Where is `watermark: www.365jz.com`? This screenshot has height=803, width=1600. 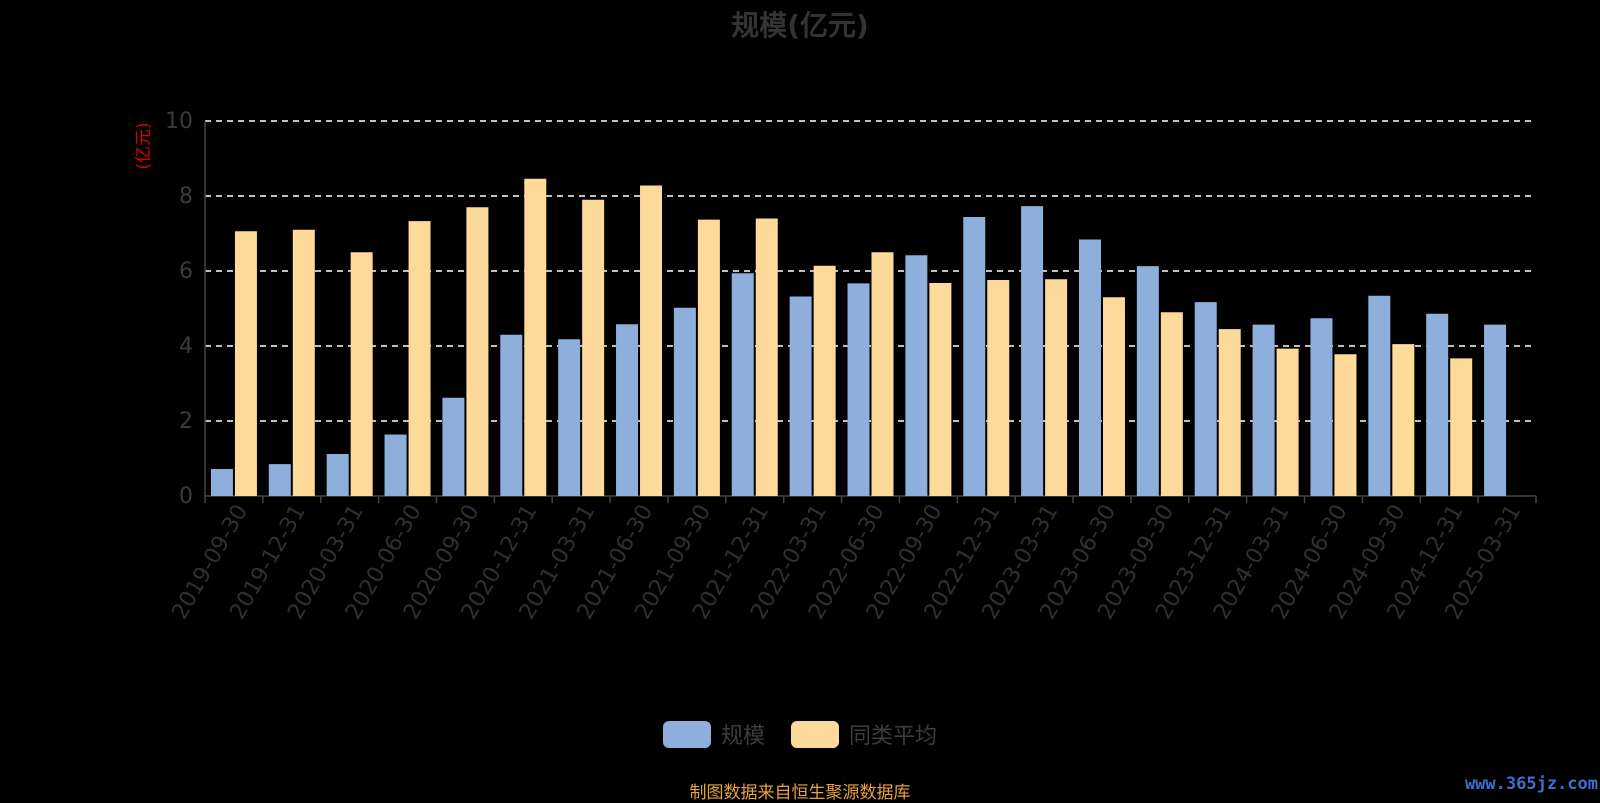
watermark: www.365jz.com is located at coordinates (1531, 784).